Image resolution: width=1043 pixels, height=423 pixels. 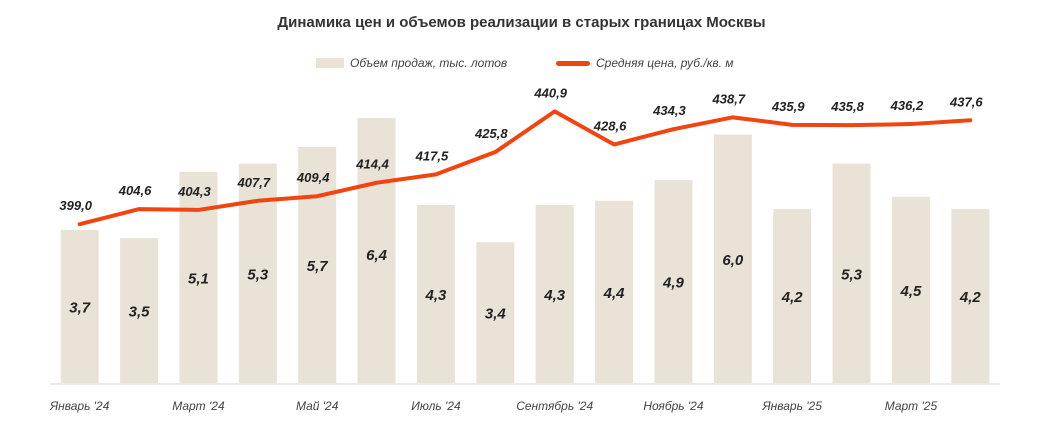 I want to click on bar-label-10: 4,9, so click(x=673, y=283).